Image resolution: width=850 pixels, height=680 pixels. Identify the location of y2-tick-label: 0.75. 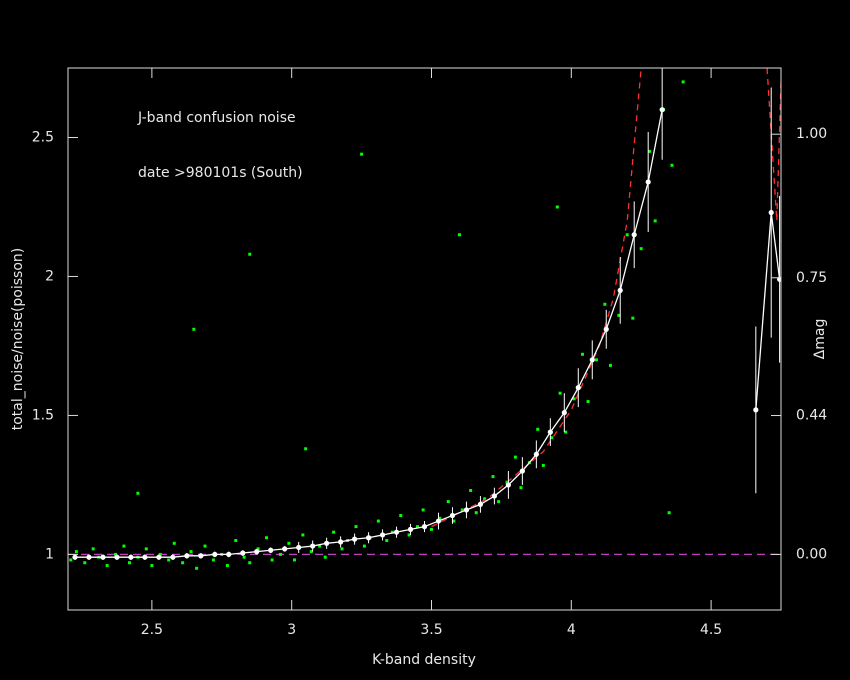
(811, 278).